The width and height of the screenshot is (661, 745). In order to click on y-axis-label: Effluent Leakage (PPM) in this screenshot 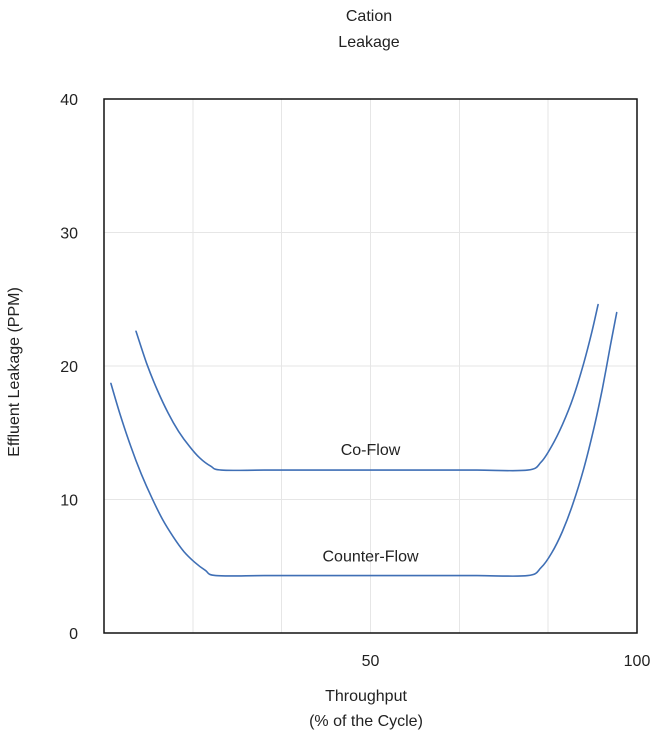, I will do `click(14, 372)`.